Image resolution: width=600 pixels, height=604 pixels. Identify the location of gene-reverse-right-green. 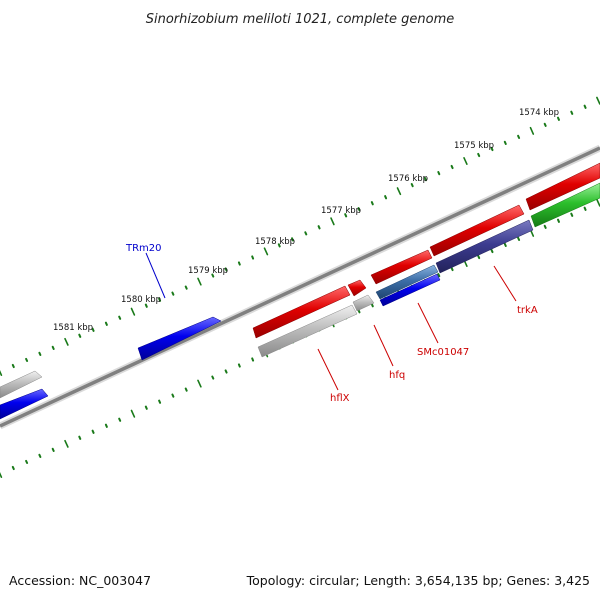
(565, 205).